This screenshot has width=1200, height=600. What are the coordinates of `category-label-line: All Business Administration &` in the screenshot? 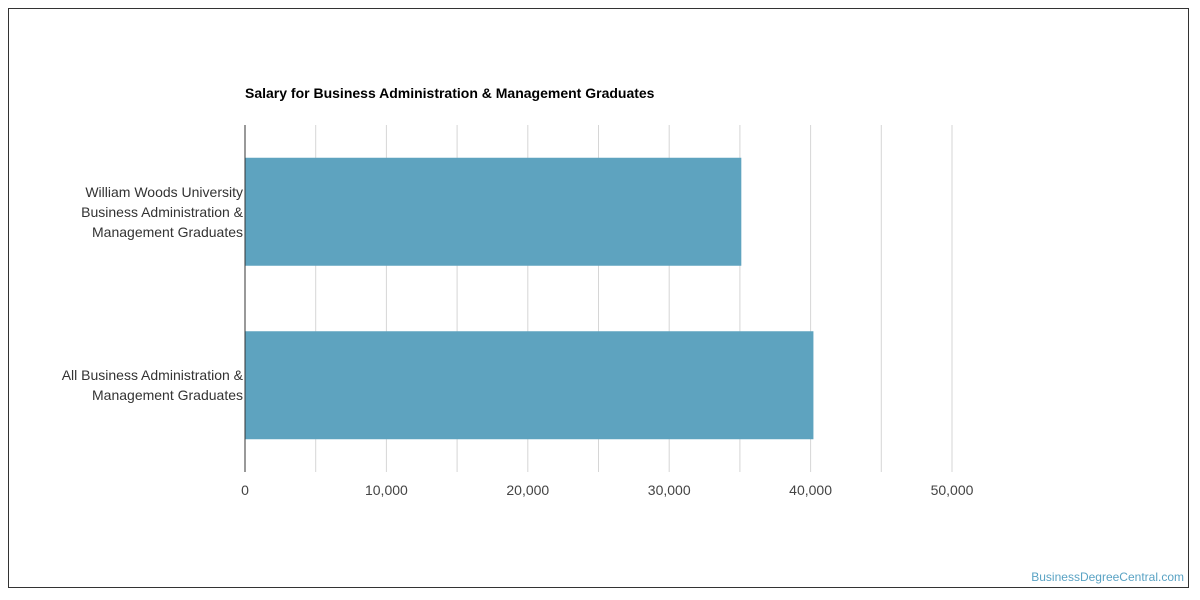 It's located at (152, 375).